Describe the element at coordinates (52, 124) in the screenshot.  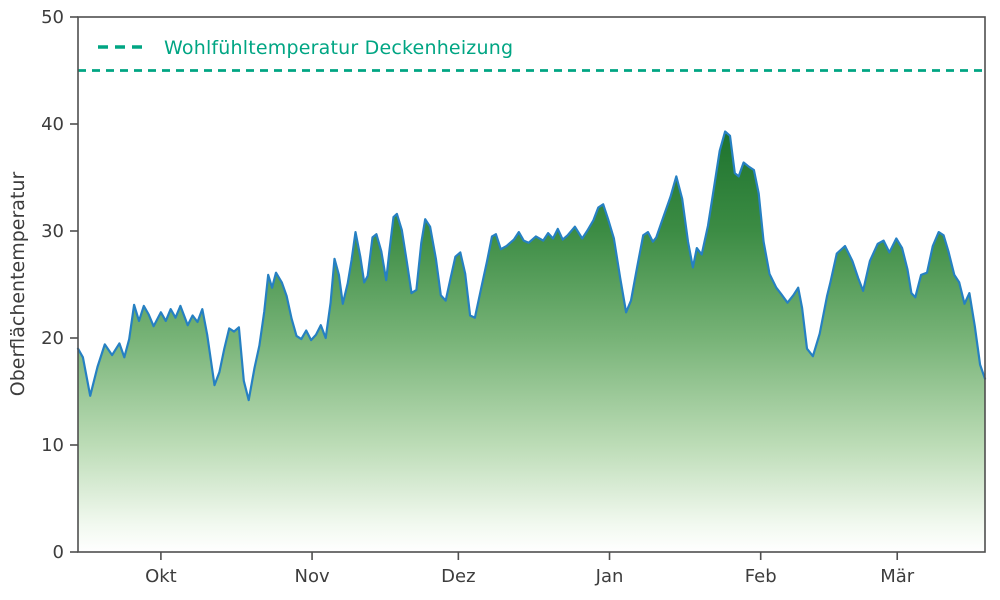
I see `y-tick-label: 40` at that location.